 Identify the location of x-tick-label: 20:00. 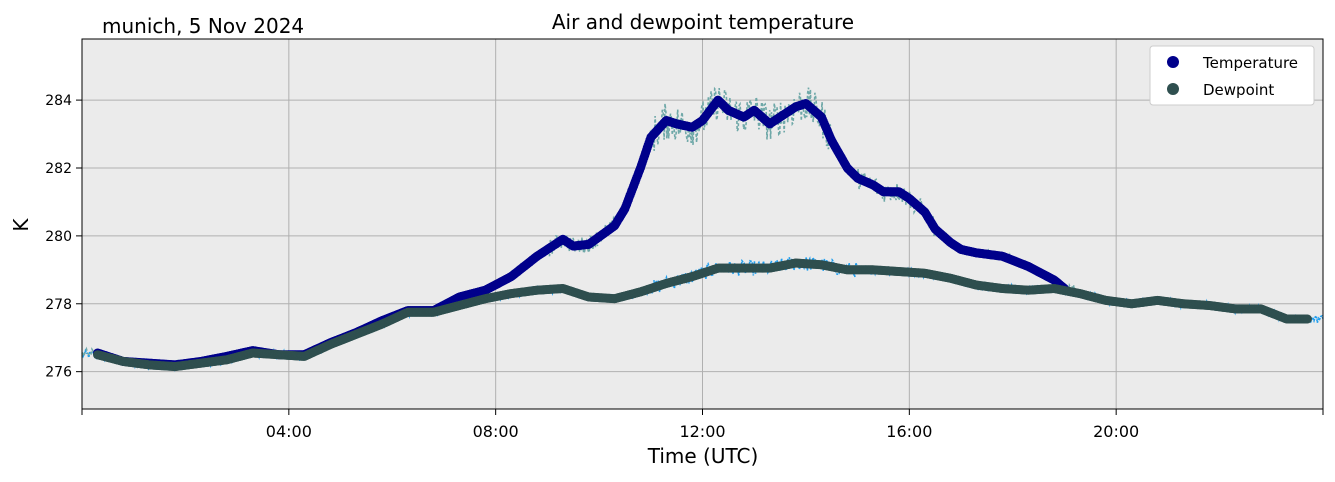
(1116, 431).